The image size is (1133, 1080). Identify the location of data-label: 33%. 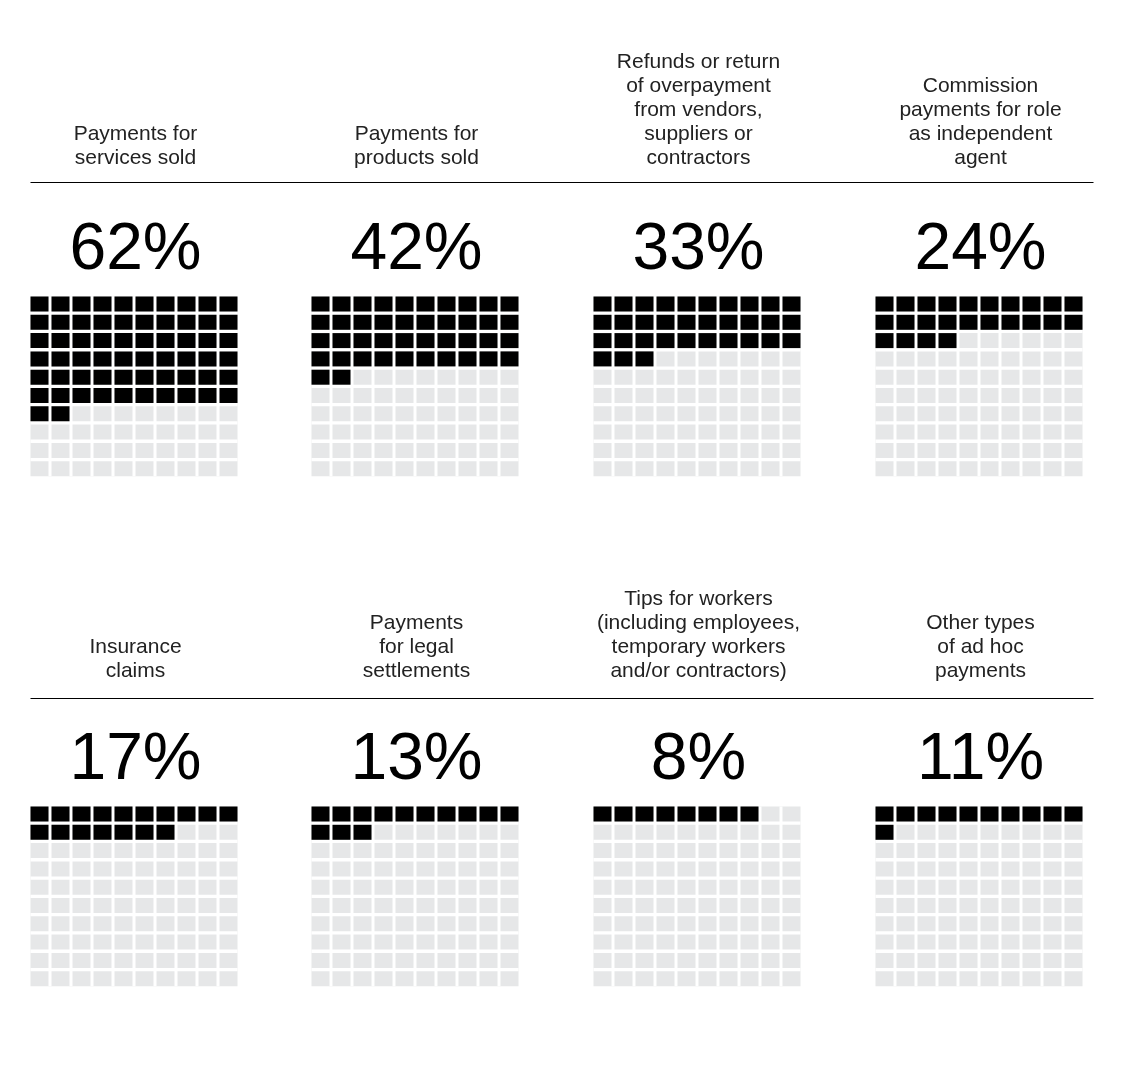
(698, 245).